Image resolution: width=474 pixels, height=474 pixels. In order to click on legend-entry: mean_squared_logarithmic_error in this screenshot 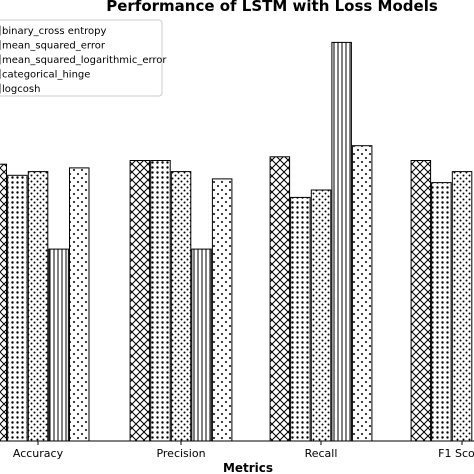, I will do `click(84, 60)`.